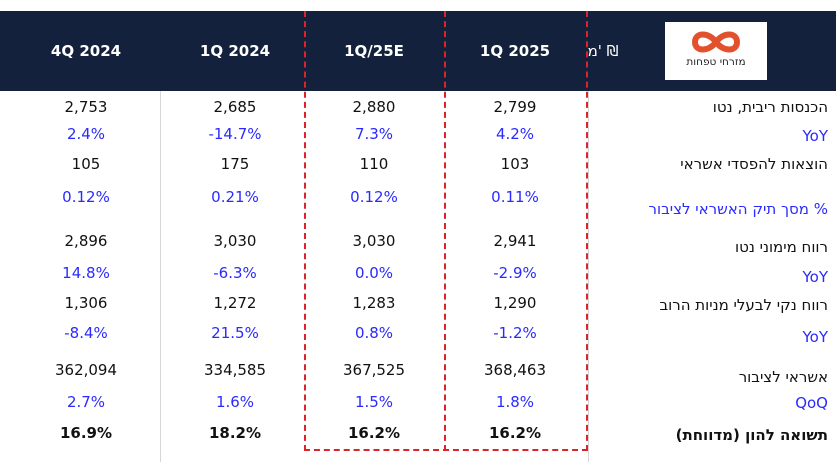 Image resolution: width=836 pixels, height=462 pixels. What do you see at coordinates (754, 164) in the screenshot?
I see `row-label: הוצאות להפסדי אשראי` at bounding box center [754, 164].